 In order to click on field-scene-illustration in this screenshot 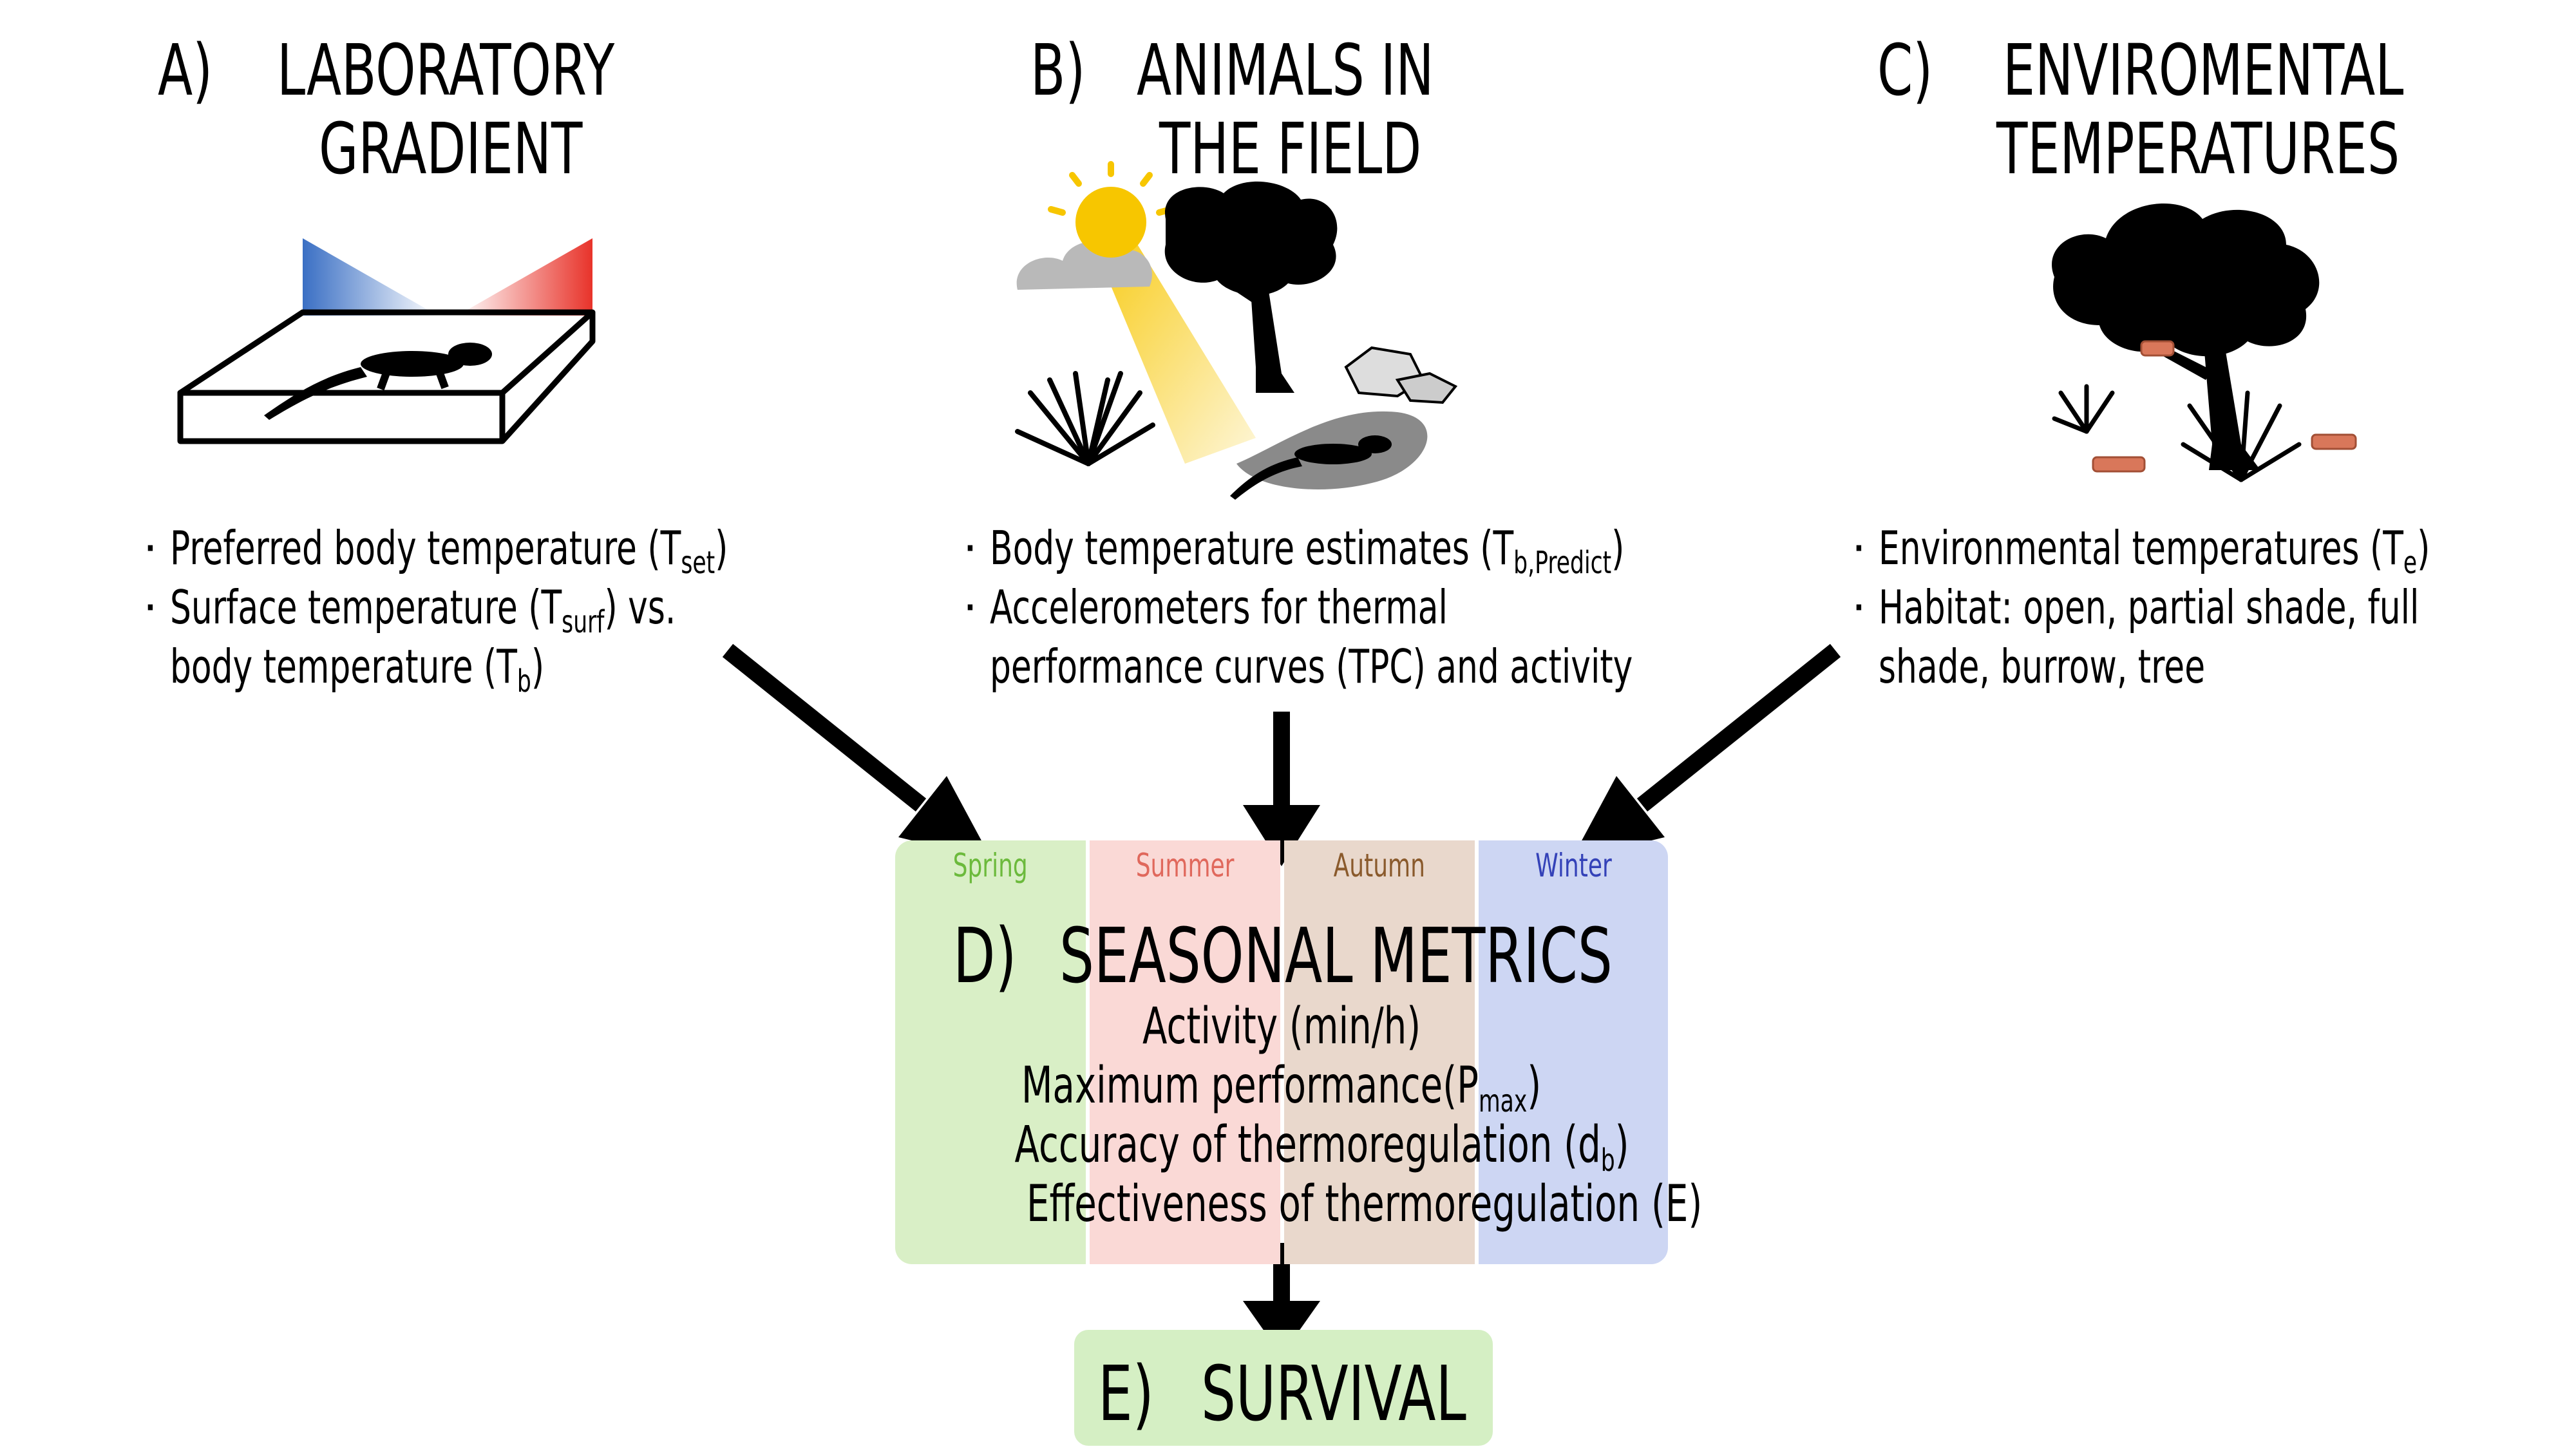, I will do `click(1236, 331)`.